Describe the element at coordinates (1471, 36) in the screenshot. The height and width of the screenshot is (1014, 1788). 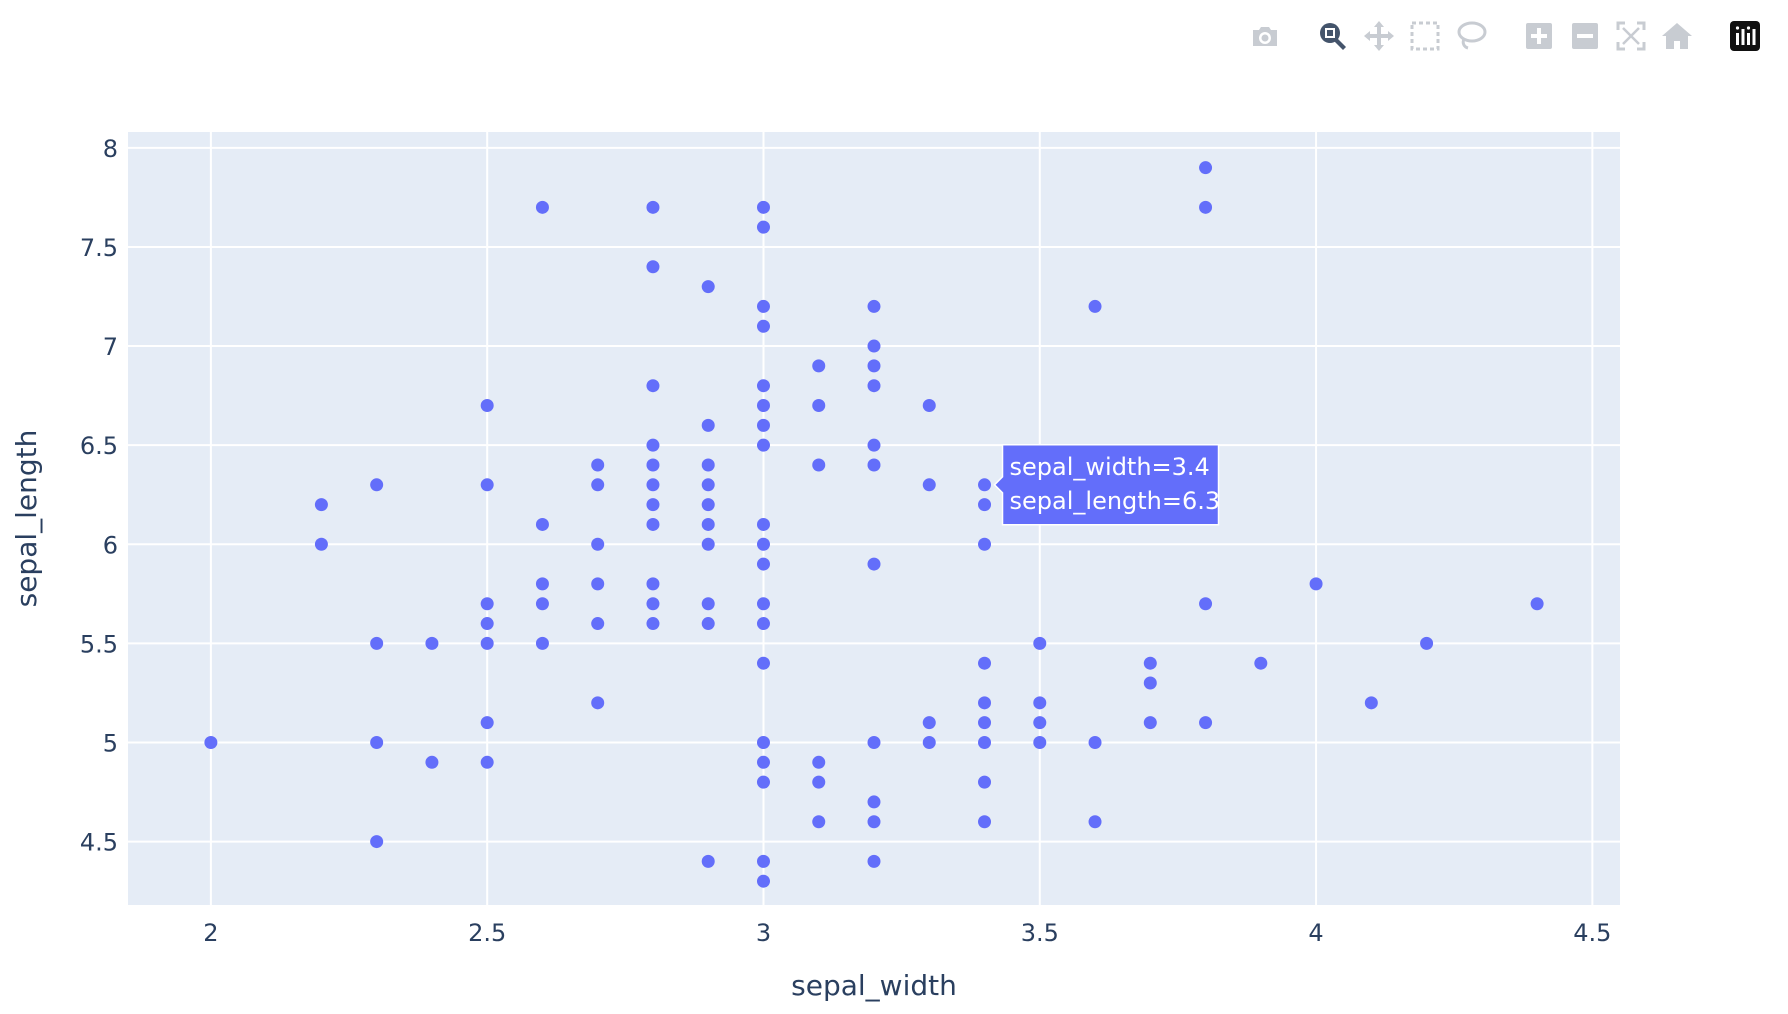
I see `lasso-select-button` at that location.